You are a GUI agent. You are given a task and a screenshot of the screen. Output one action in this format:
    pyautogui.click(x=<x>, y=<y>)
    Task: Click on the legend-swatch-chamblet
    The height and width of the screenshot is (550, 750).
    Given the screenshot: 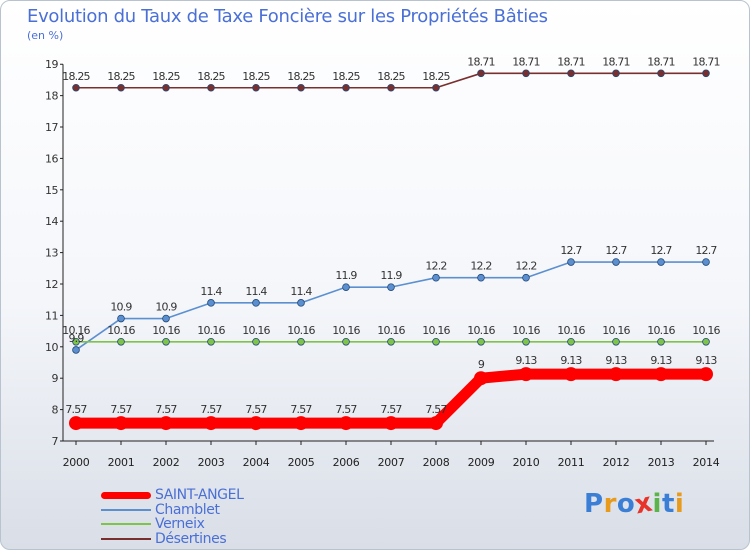 What is the action you would take?
    pyautogui.click(x=126, y=510)
    